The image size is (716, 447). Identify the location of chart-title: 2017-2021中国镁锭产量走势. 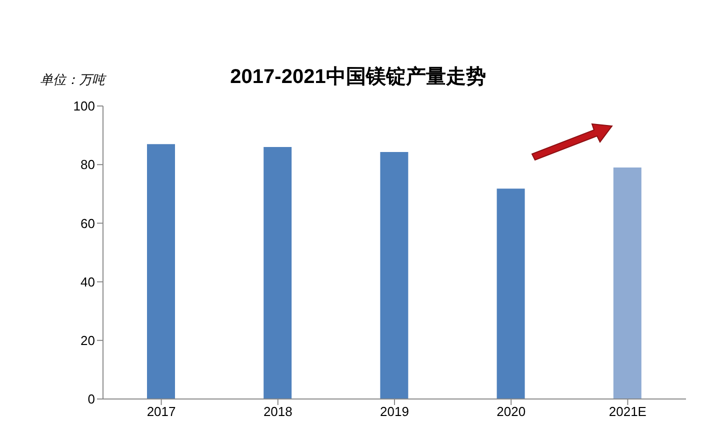
(358, 77).